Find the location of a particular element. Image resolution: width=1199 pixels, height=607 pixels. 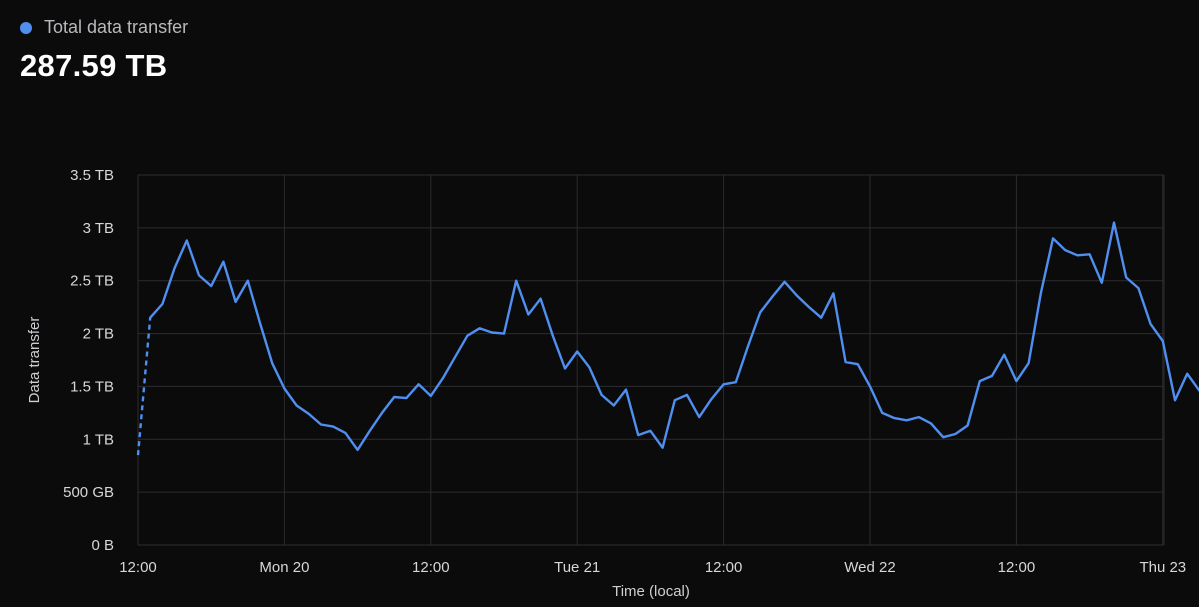

y-axis-ticks: 0 B 500 GB 1 TB 1.5 TB 2 TB 2.5 TB 3 TB 3.5 TB is located at coordinates (88, 360).